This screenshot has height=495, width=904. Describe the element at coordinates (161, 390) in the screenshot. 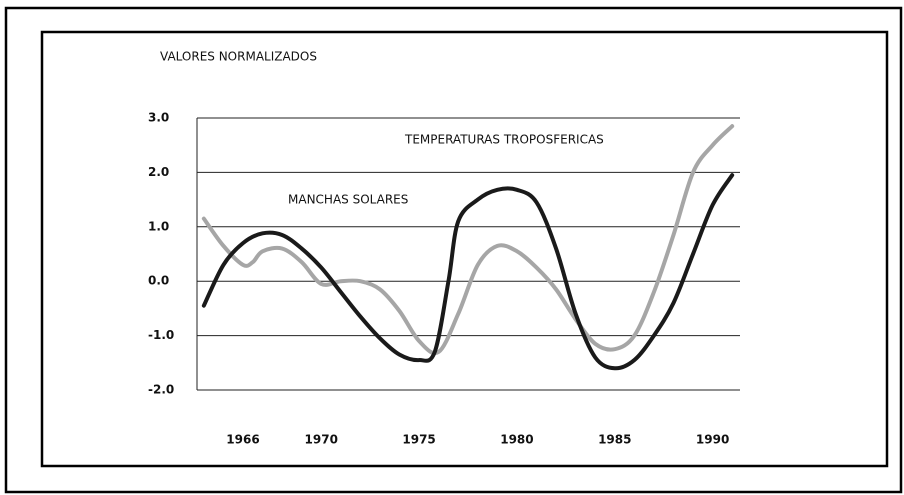

I see `y-tick-label: -2.0` at that location.